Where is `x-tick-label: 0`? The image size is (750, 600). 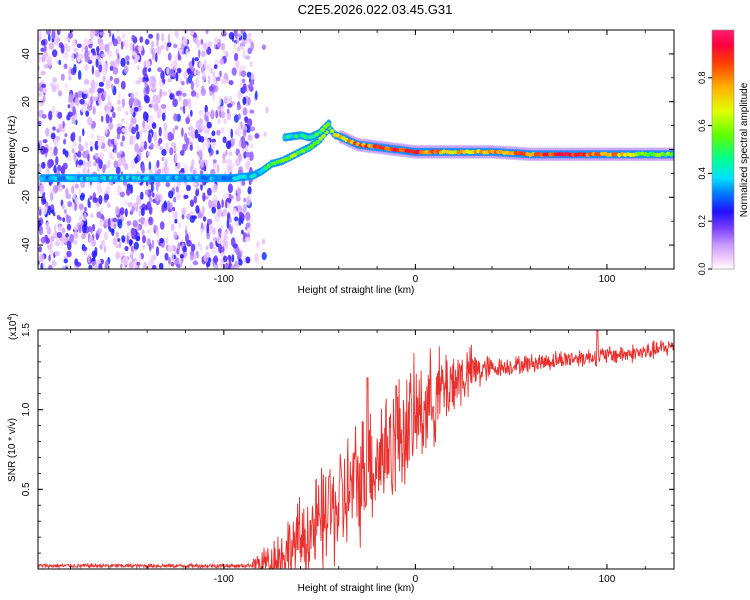 x-tick-label: 0 is located at coordinates (416, 579).